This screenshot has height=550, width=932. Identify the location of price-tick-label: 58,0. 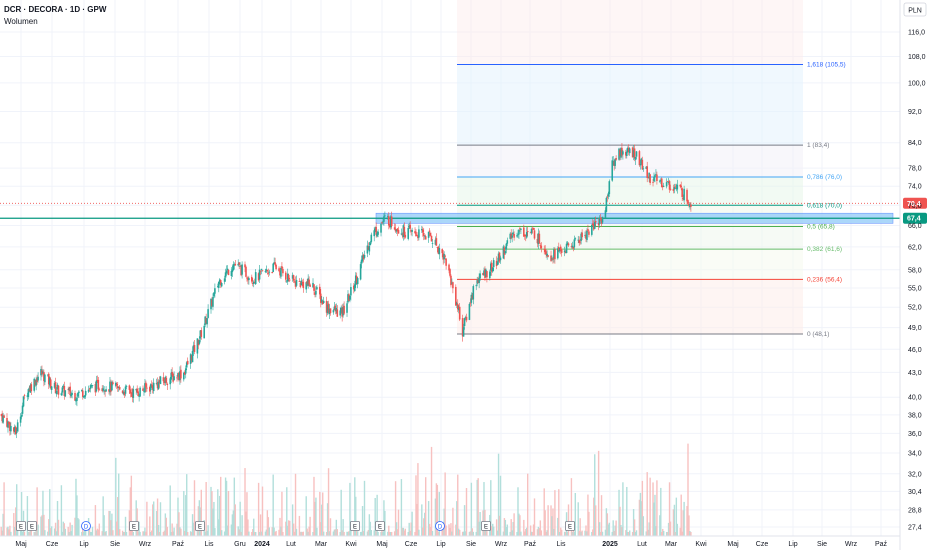
(915, 270).